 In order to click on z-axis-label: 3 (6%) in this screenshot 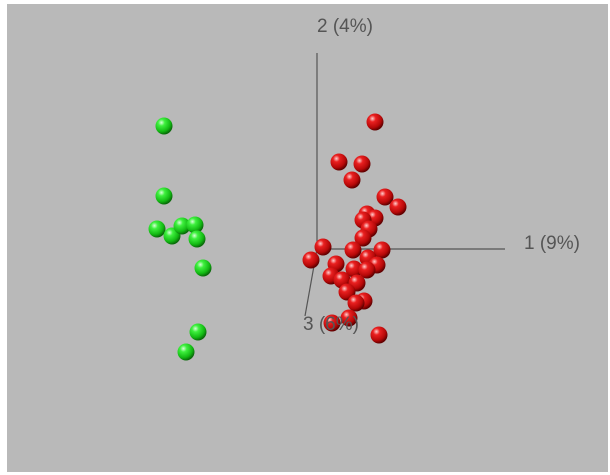, I will do `click(331, 324)`.